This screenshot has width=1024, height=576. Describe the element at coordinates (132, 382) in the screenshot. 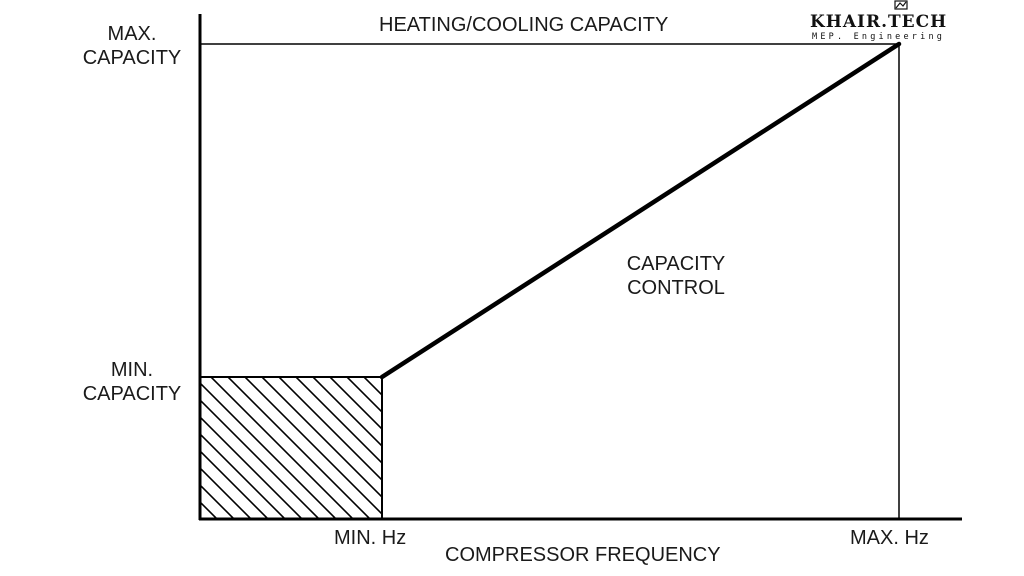

I see `min-capacity-label: MIN. CAPACITY` at that location.